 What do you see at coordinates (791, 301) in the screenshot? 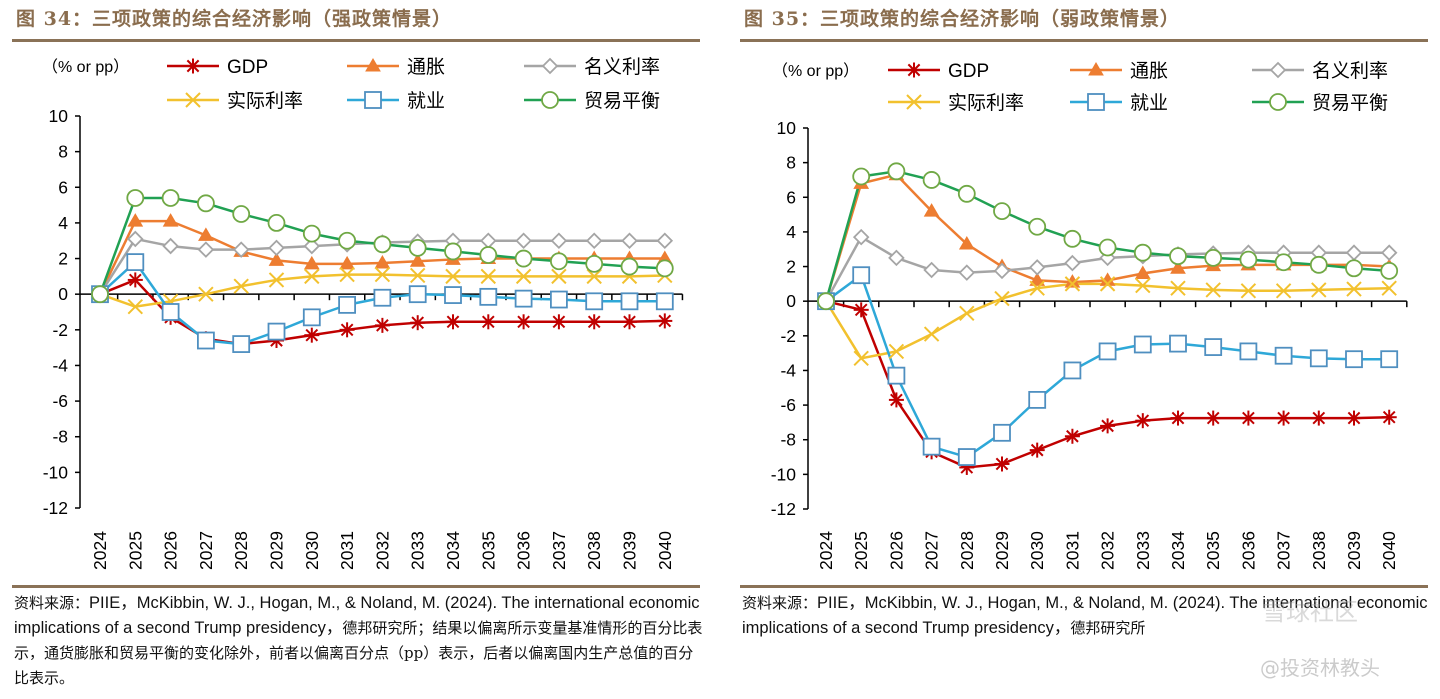
I see `y-tick-label: 0` at bounding box center [791, 301].